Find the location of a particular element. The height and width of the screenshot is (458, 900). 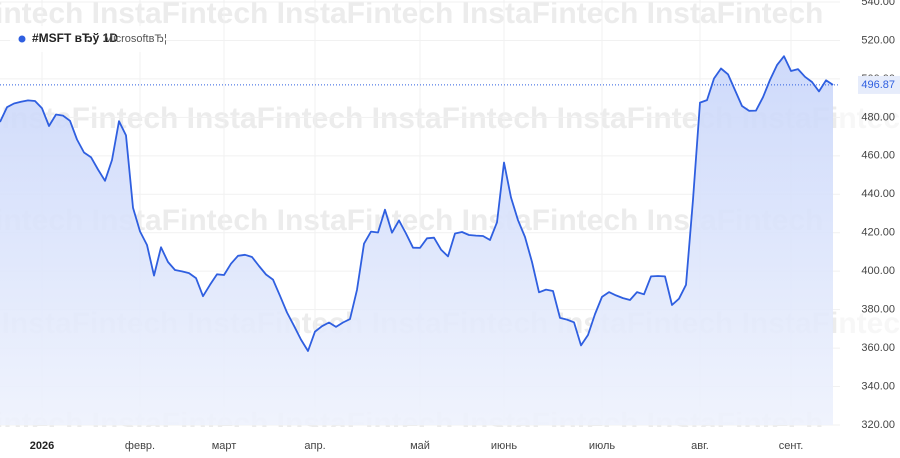

y-tick-label: 420.00 is located at coordinates (878, 233).